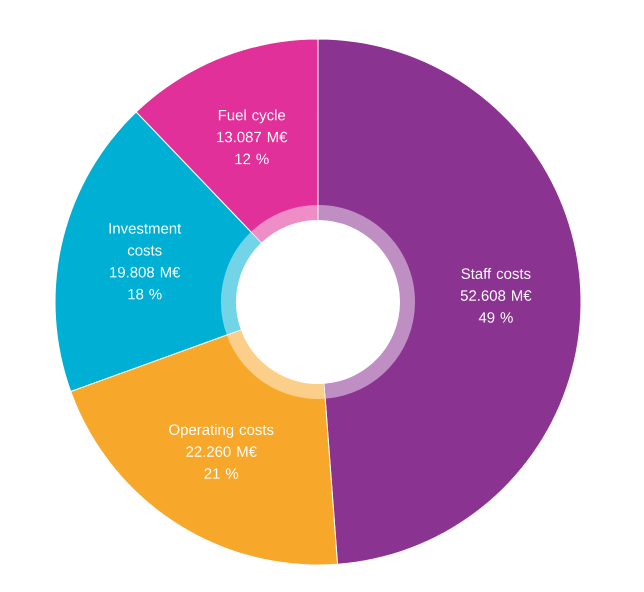 The width and height of the screenshot is (644, 592). Describe the element at coordinates (221, 431) in the screenshot. I see `slice-label: Operating costs` at that location.